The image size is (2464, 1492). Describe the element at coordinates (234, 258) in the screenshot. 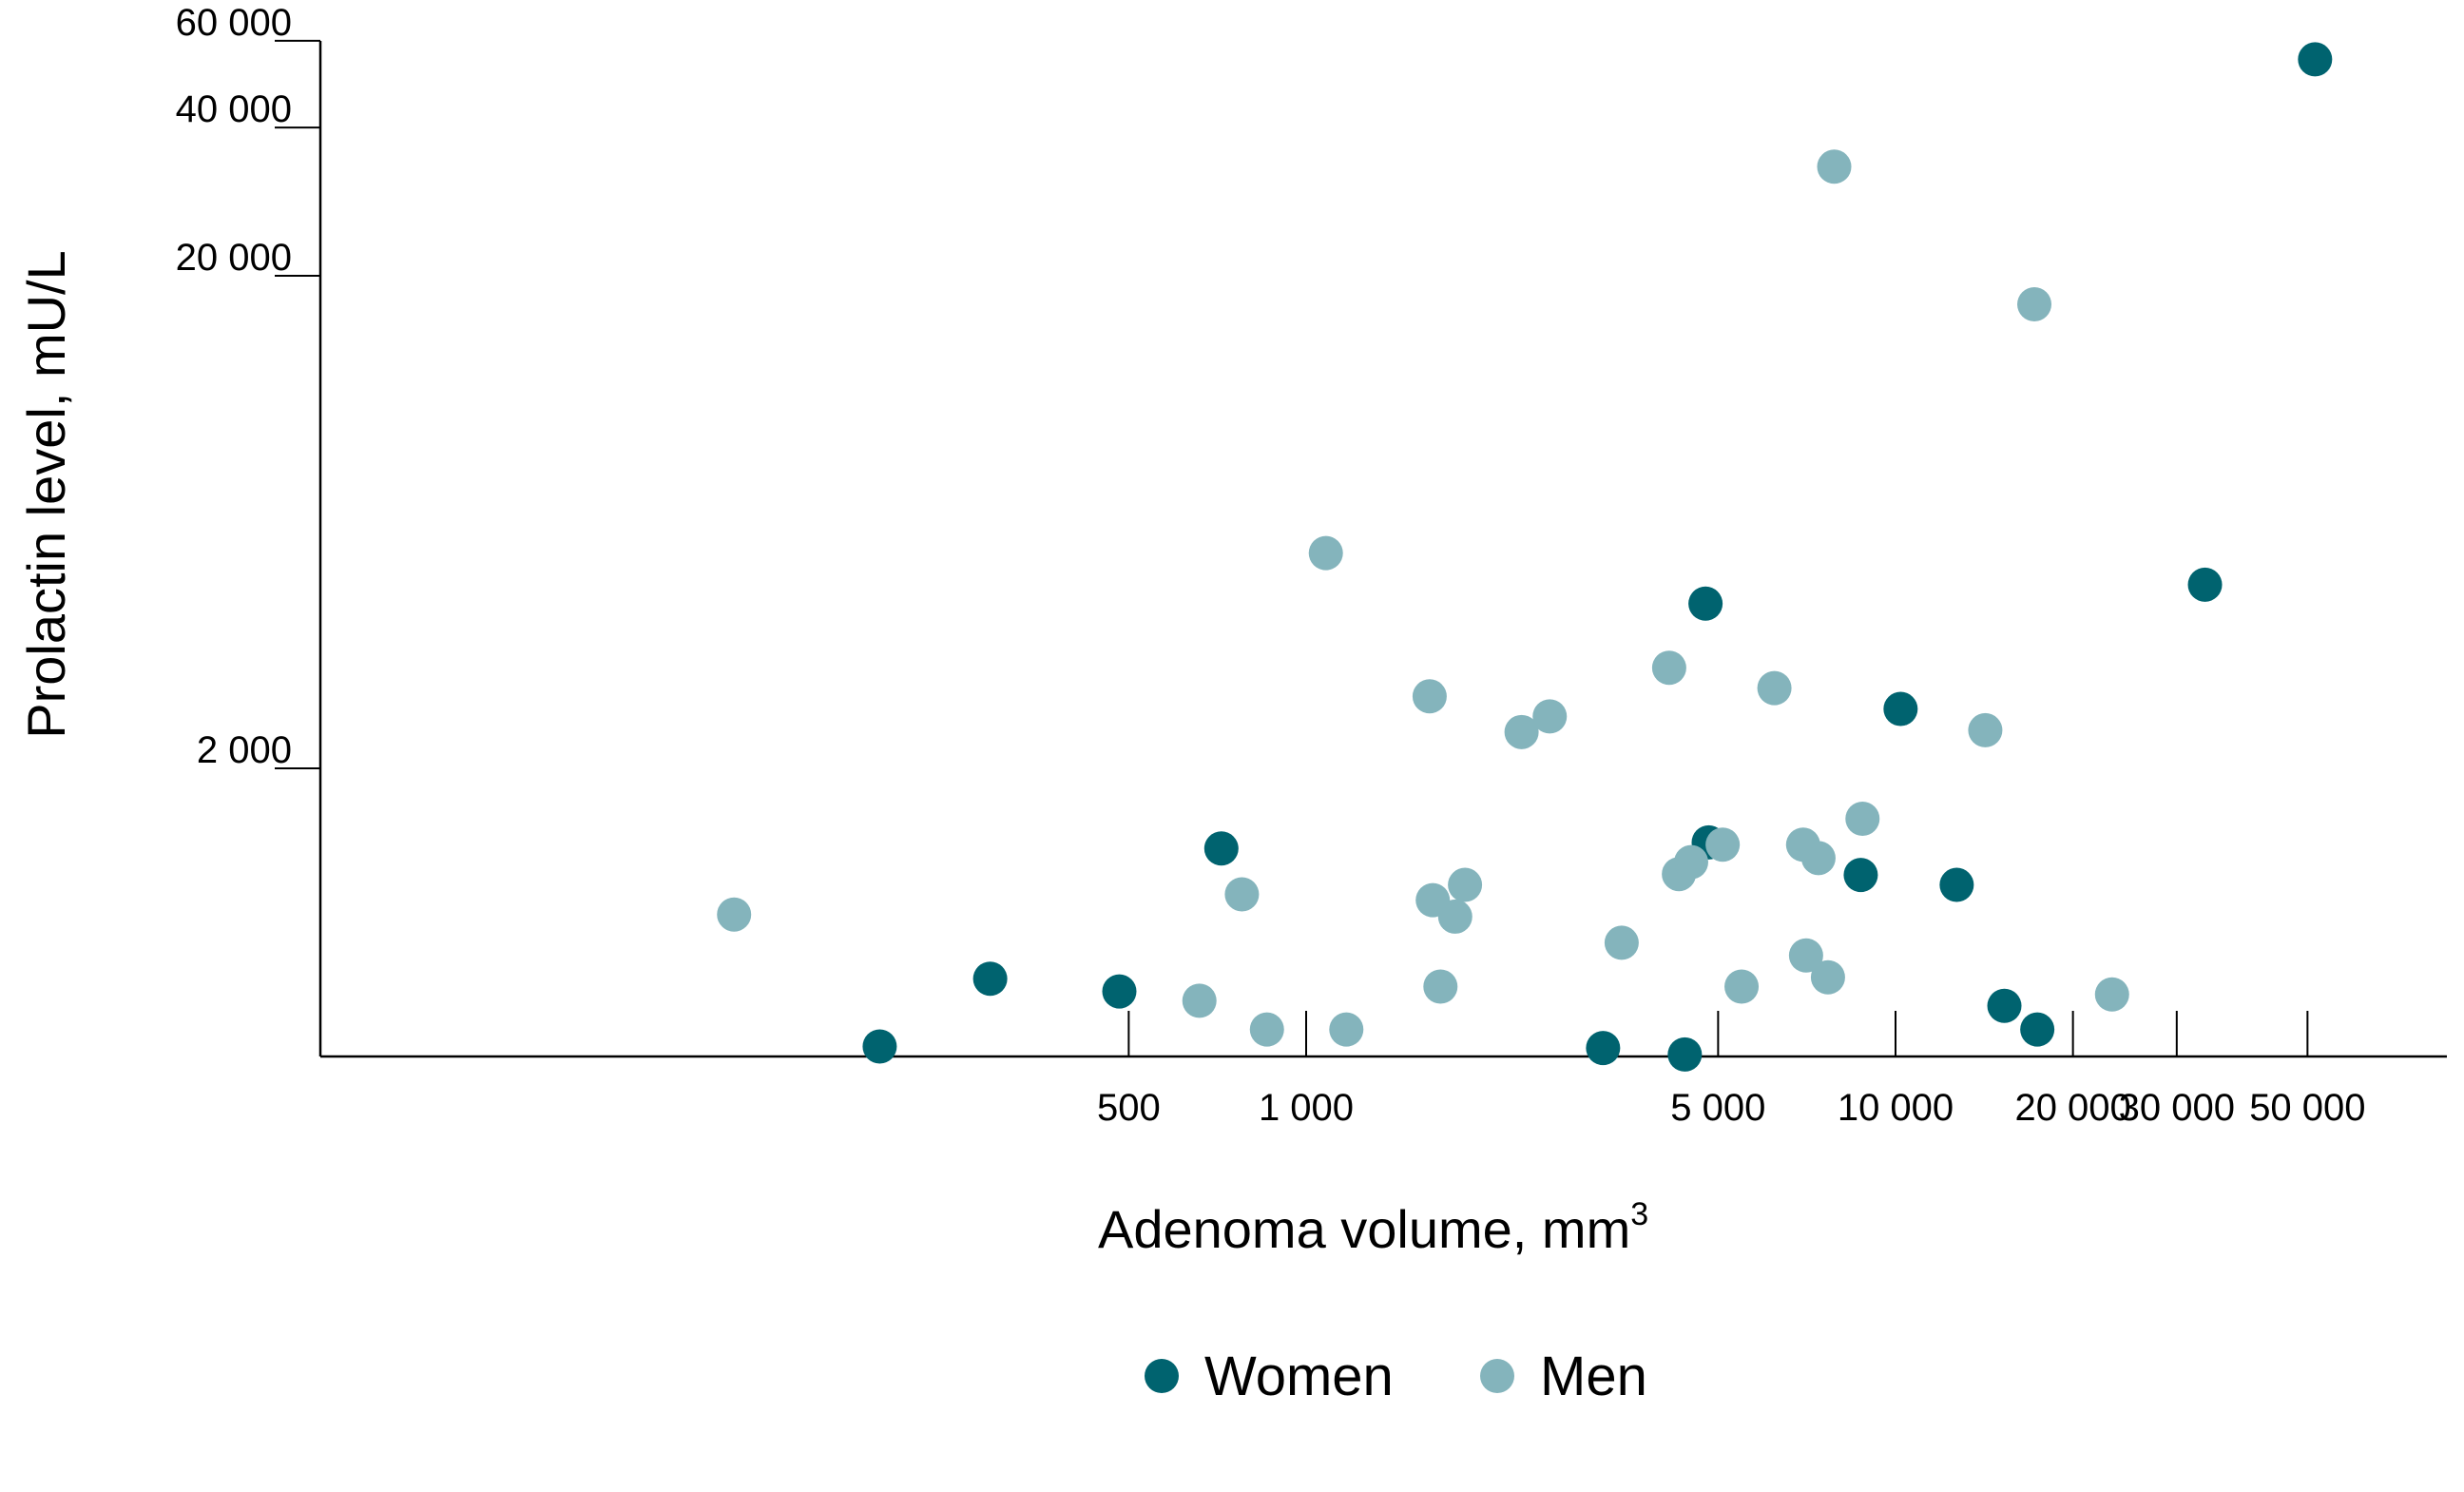

I see `y-tick-label: 20 000` at that location.